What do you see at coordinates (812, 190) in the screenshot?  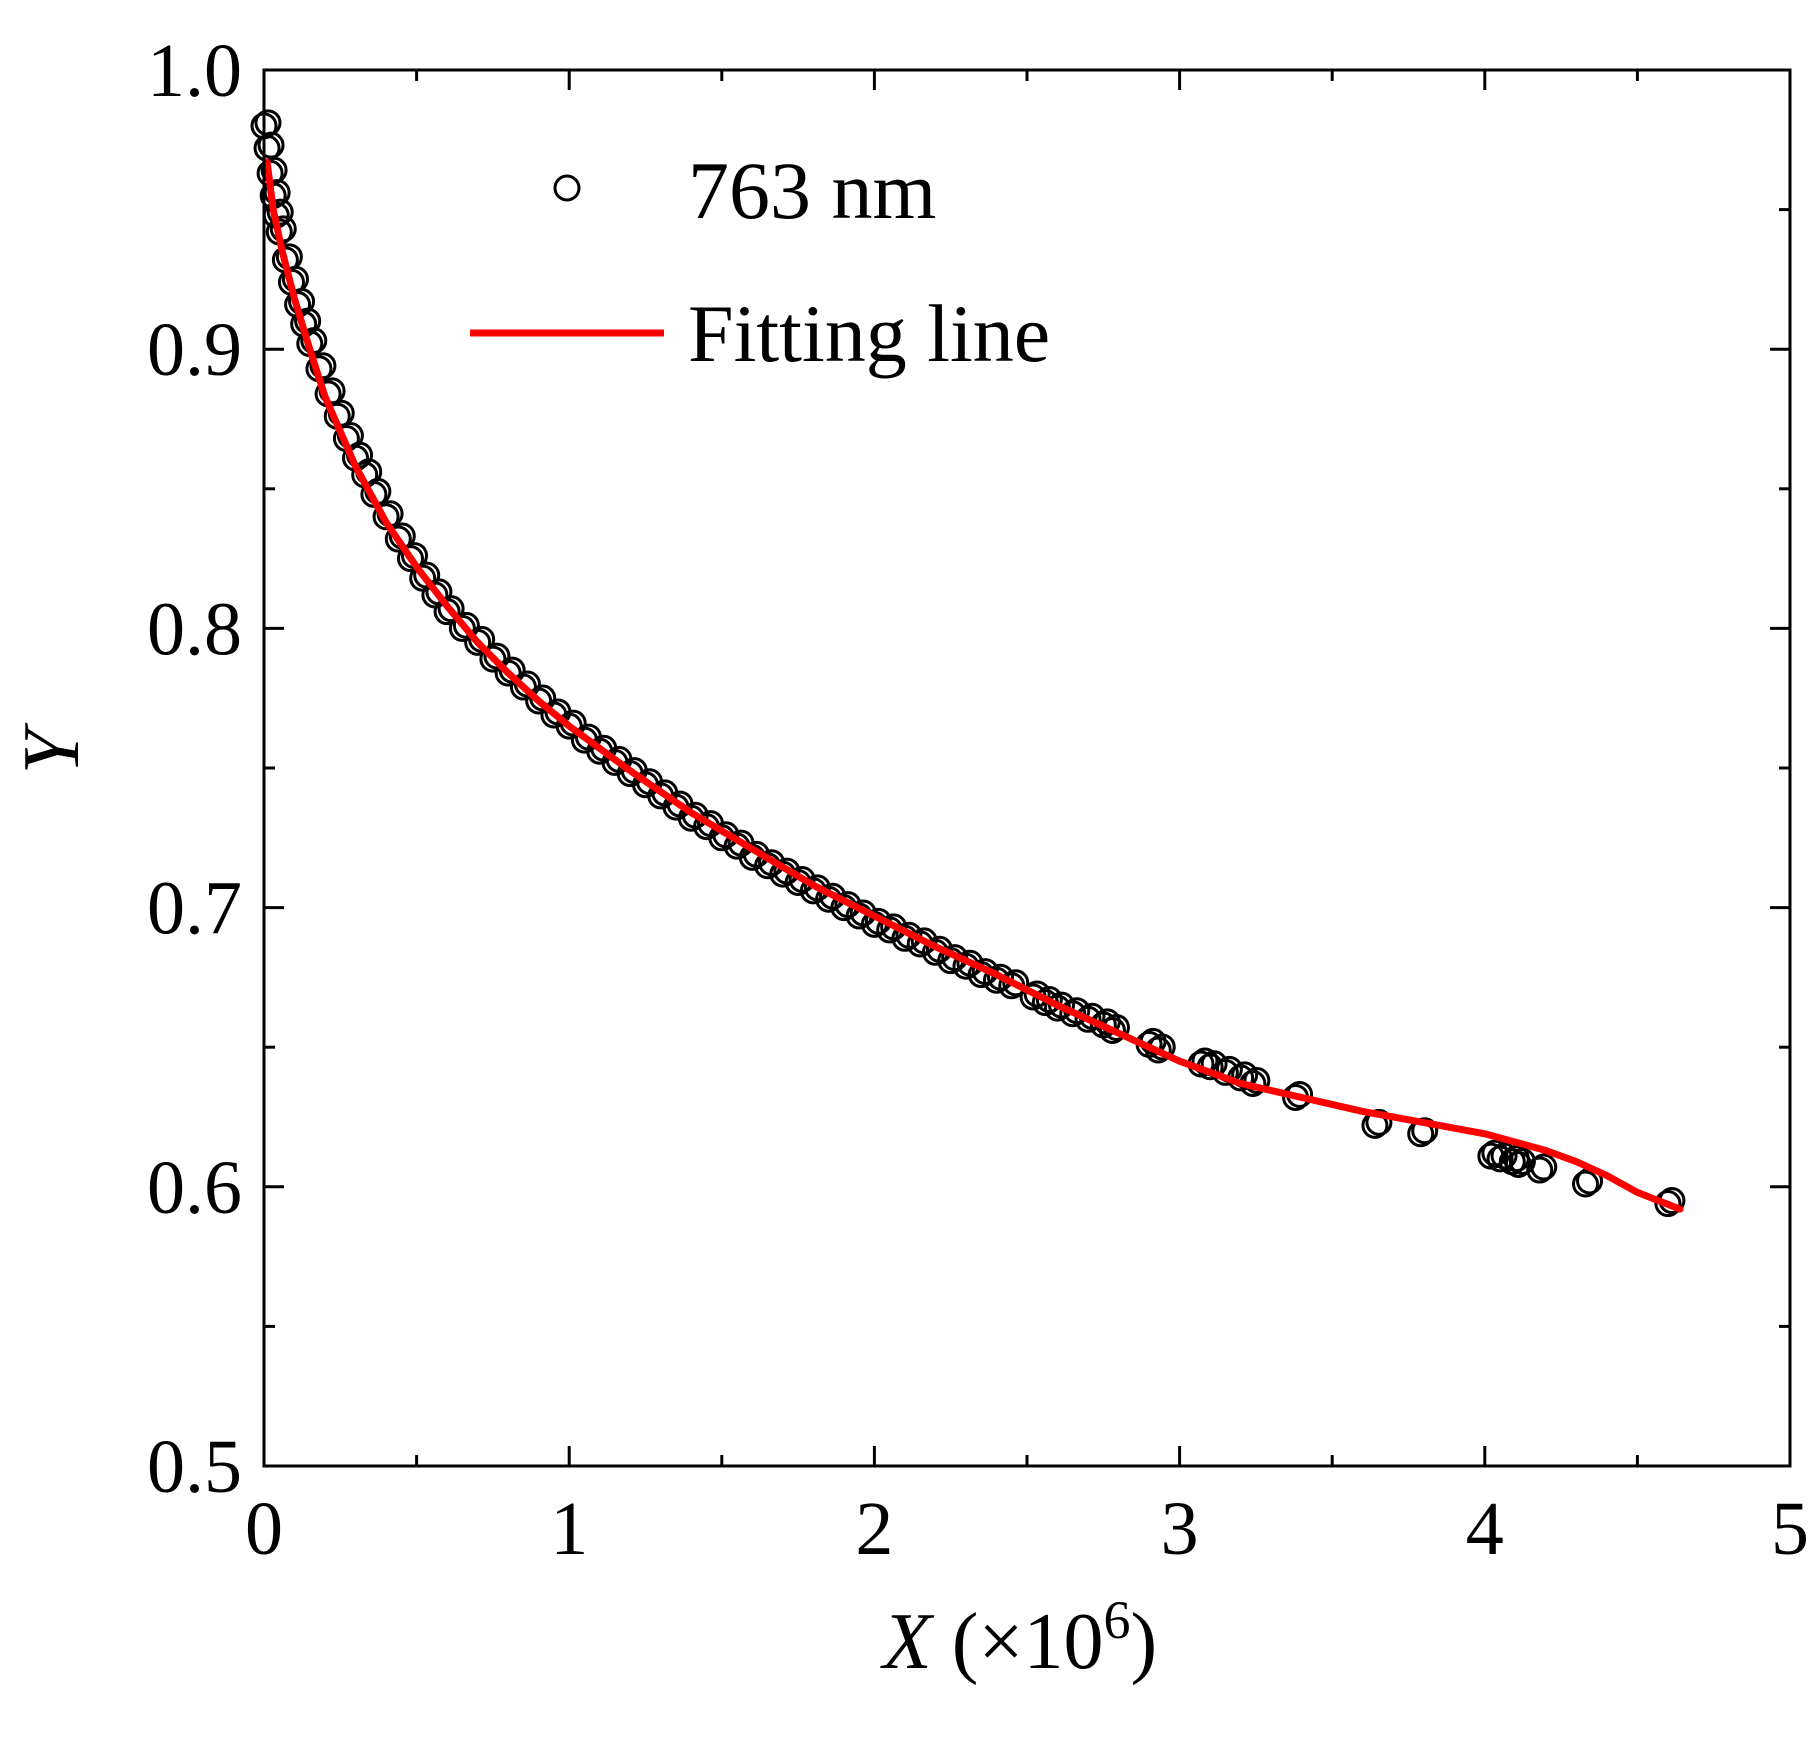 I see `legend-label-series-1: 763 nm` at bounding box center [812, 190].